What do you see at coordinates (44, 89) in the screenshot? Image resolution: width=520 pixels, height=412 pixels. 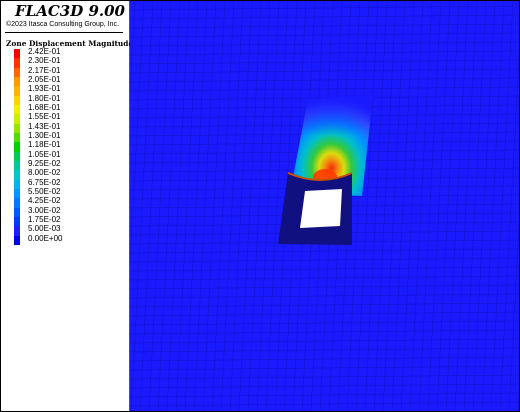 I see `legend-value-label: 1.93E-01` at bounding box center [44, 89].